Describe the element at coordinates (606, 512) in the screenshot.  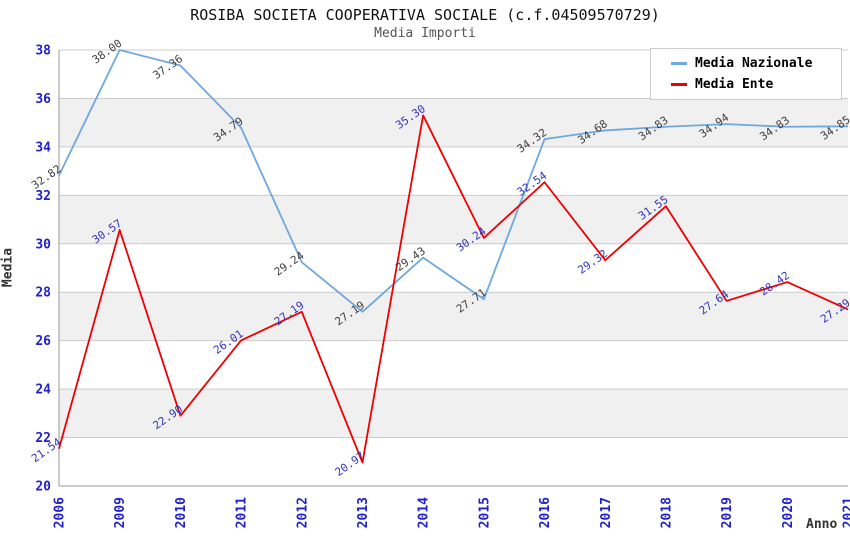
I see `x-tick-label: 2017` at that location.